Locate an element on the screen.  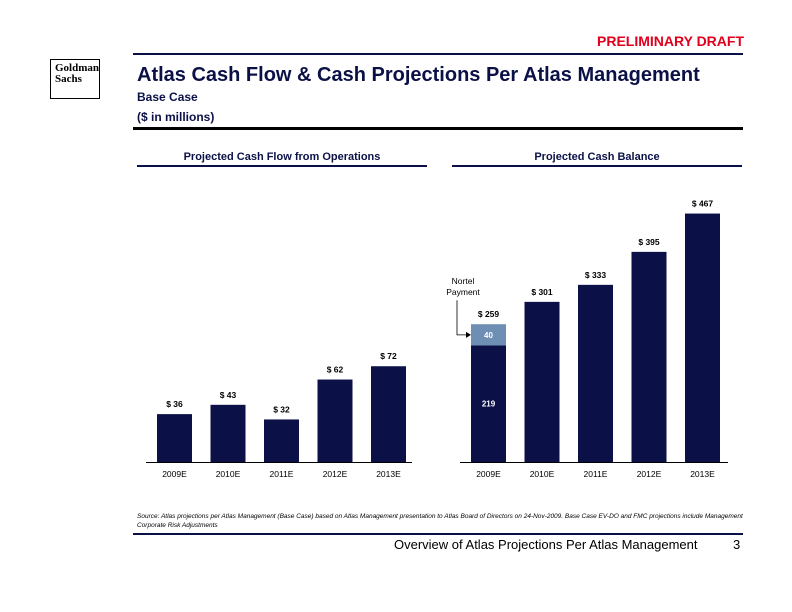
cash-segment-label: 219 is located at coordinates (489, 404).